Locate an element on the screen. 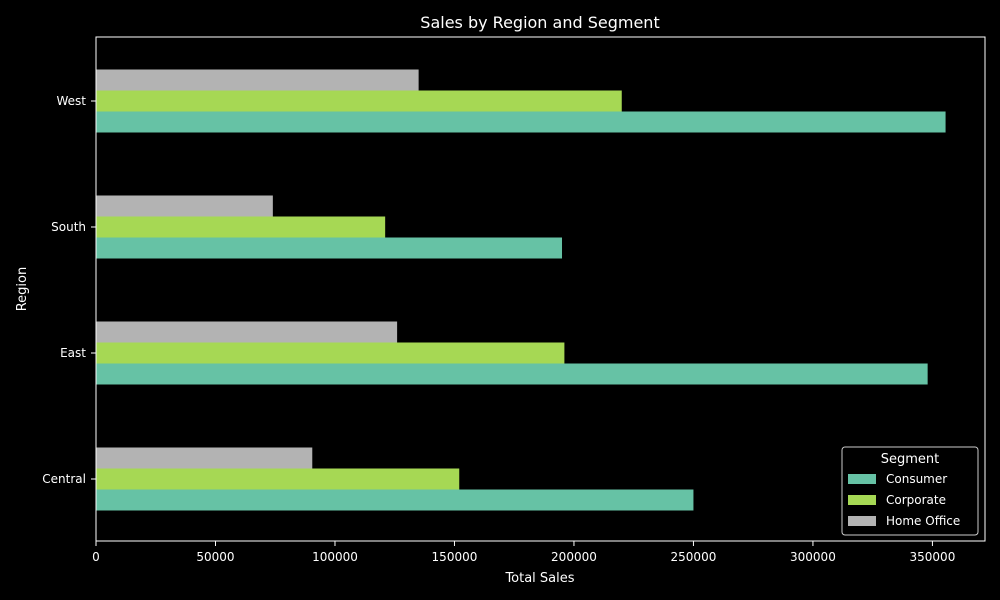  bar-consumer-east is located at coordinates (512, 374).